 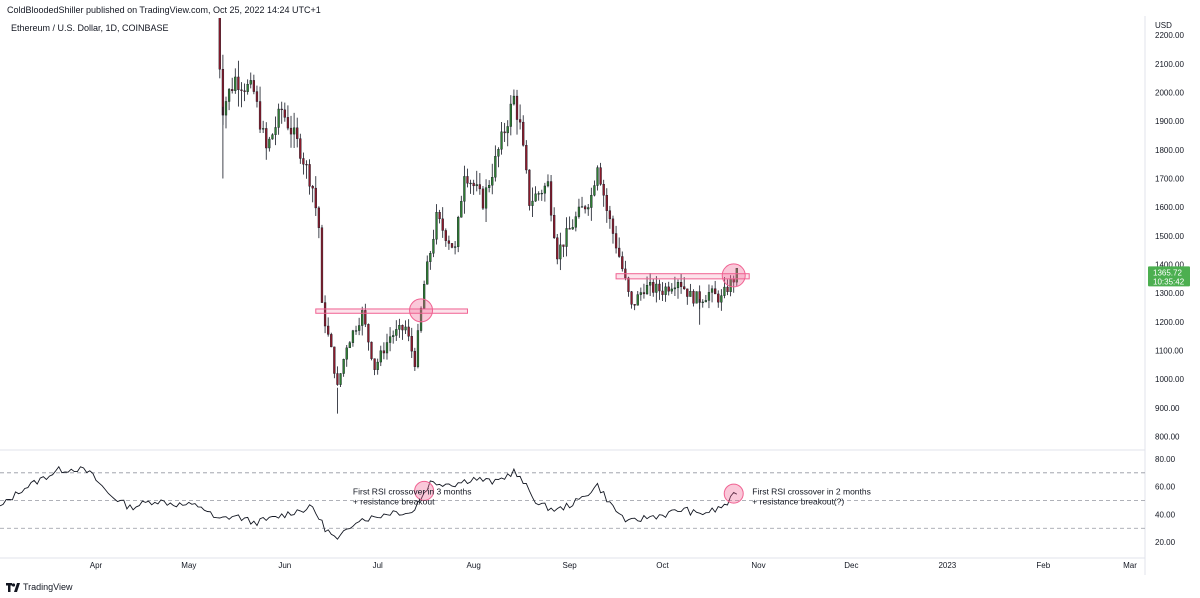 I want to click on time-tick-label: Aug, so click(x=474, y=565).